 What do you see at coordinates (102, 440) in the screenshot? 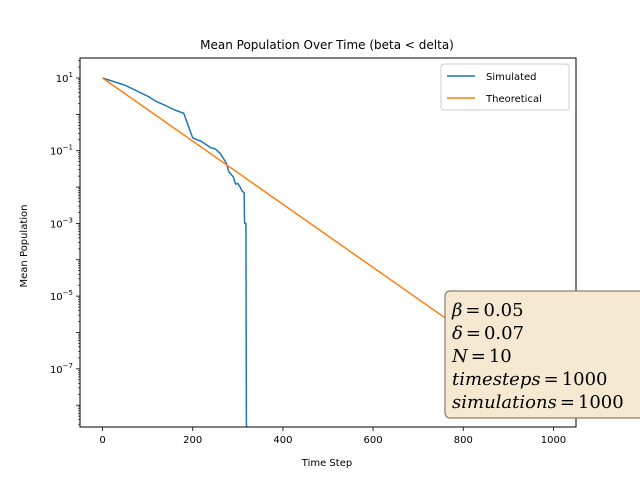
I see `x-tick-label: 0` at bounding box center [102, 440].